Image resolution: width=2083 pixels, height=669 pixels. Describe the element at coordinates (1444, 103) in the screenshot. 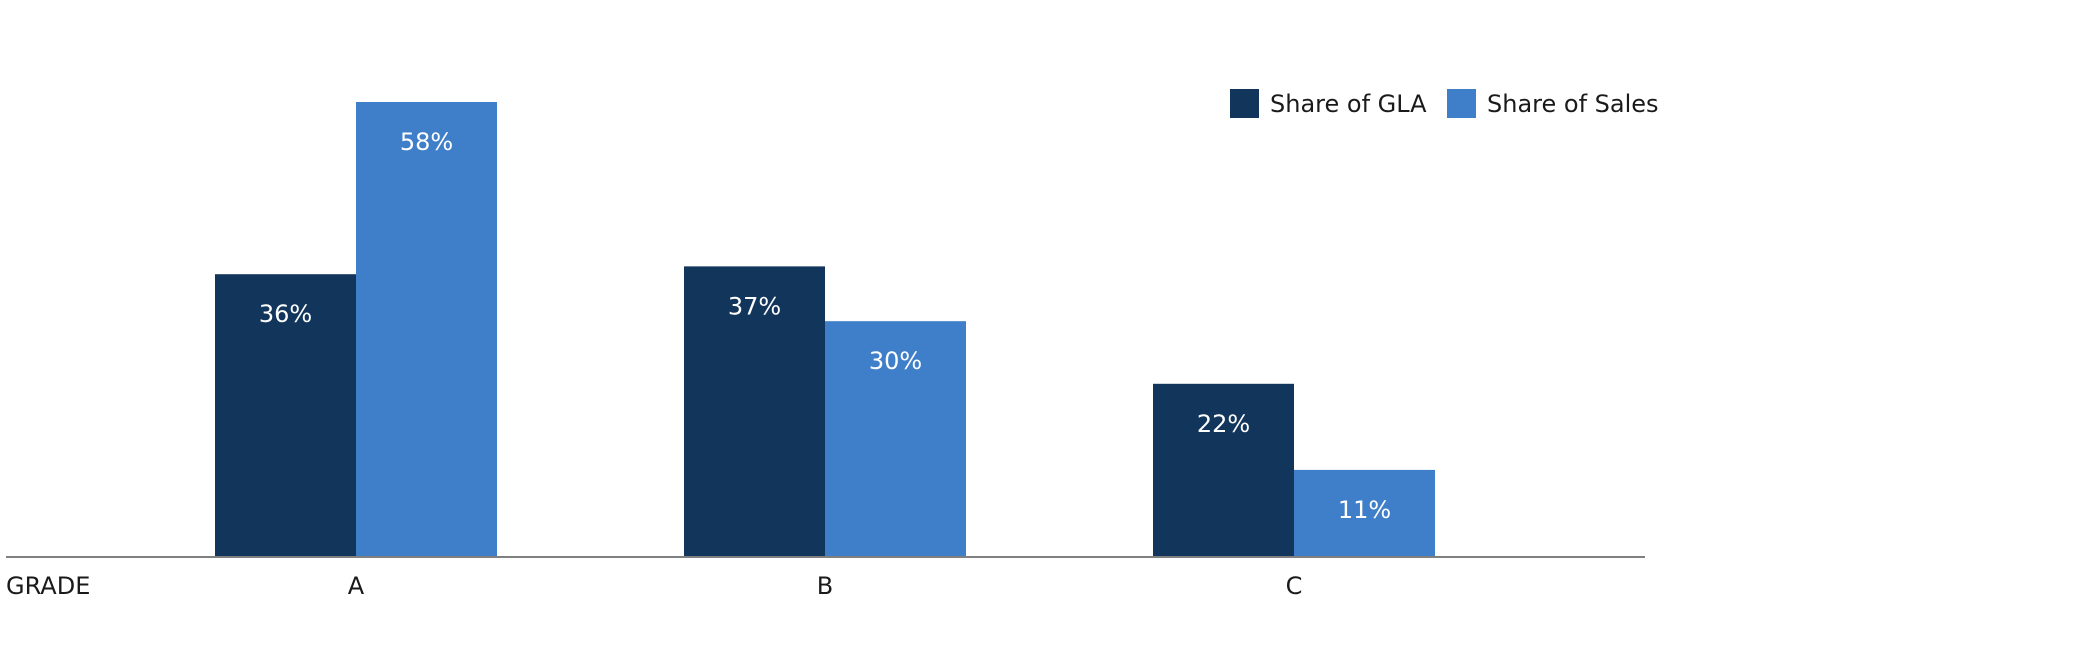

I see `legend: Share of GLA Share of Sales` at that location.